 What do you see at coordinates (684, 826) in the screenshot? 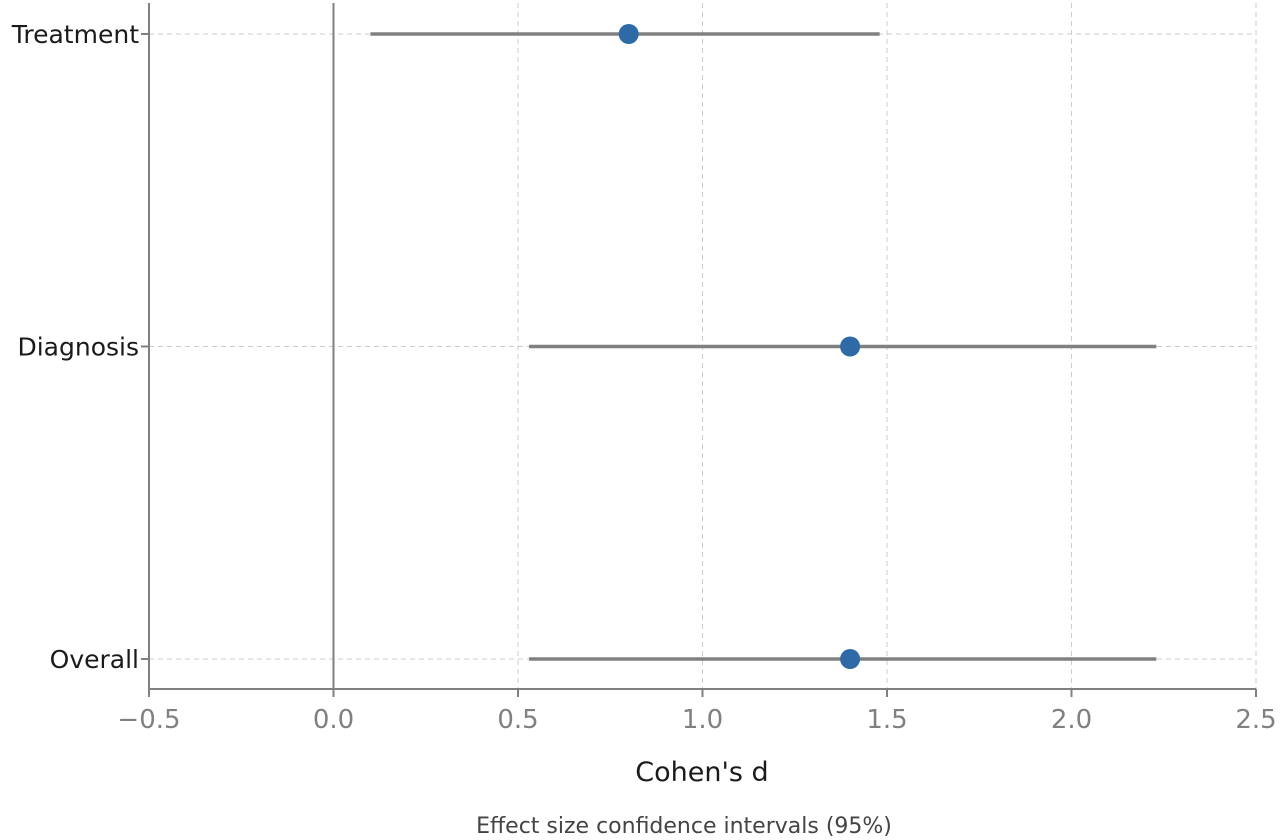
I see `chart-caption: Effect size confidence intervals (95%)` at bounding box center [684, 826].